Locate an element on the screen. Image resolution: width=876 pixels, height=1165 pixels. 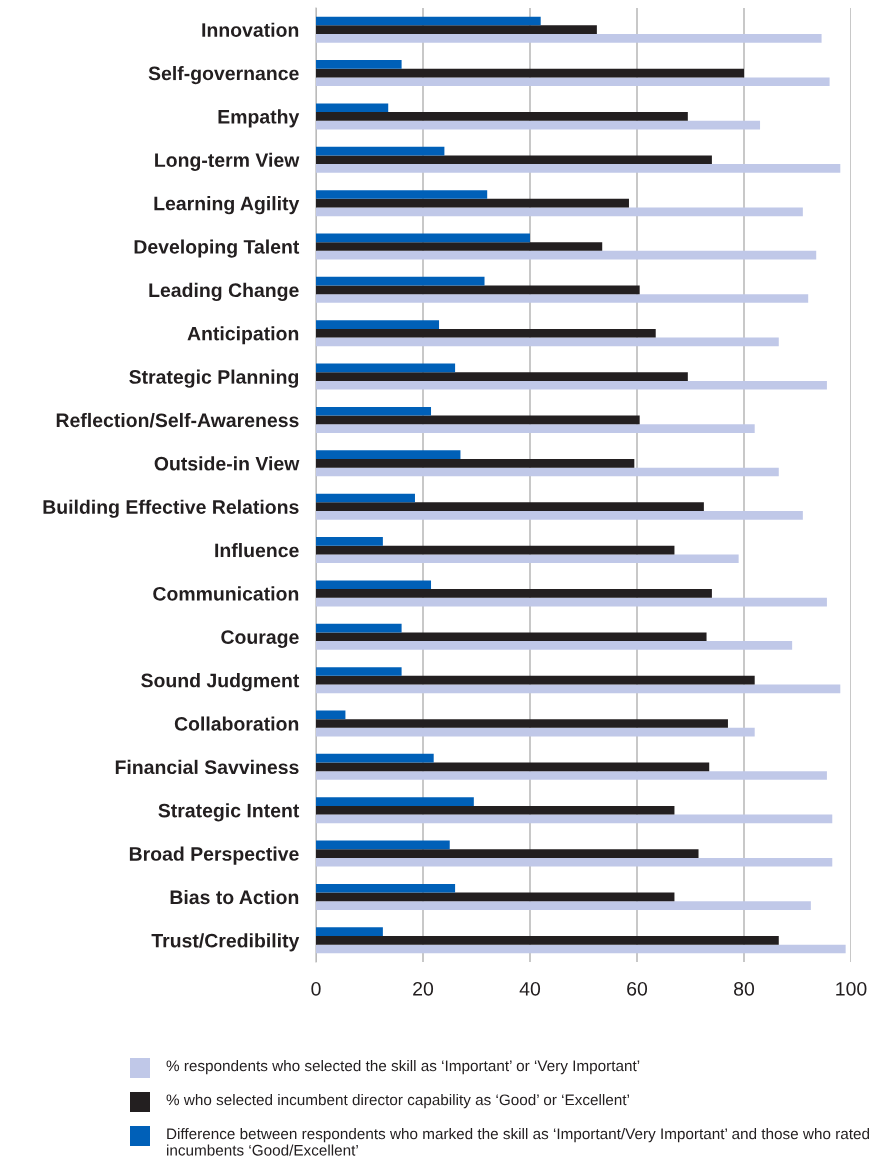
y-tick-label: Strategic Planning is located at coordinates (214, 378).